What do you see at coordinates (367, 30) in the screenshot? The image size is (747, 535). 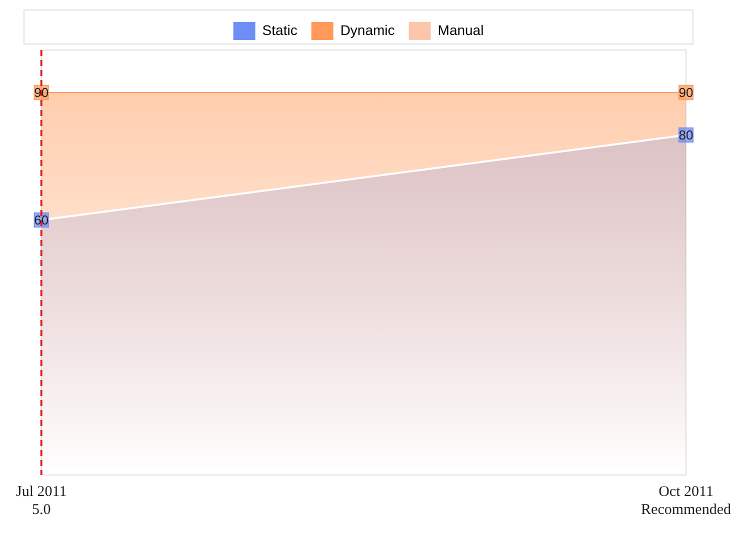 I see `legend-label: Dynamic` at bounding box center [367, 30].